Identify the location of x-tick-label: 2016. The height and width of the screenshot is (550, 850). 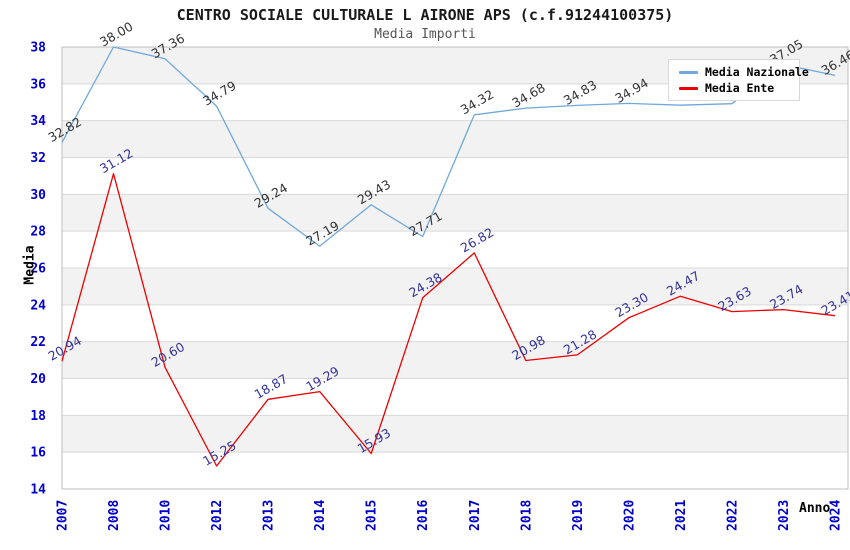
(423, 515).